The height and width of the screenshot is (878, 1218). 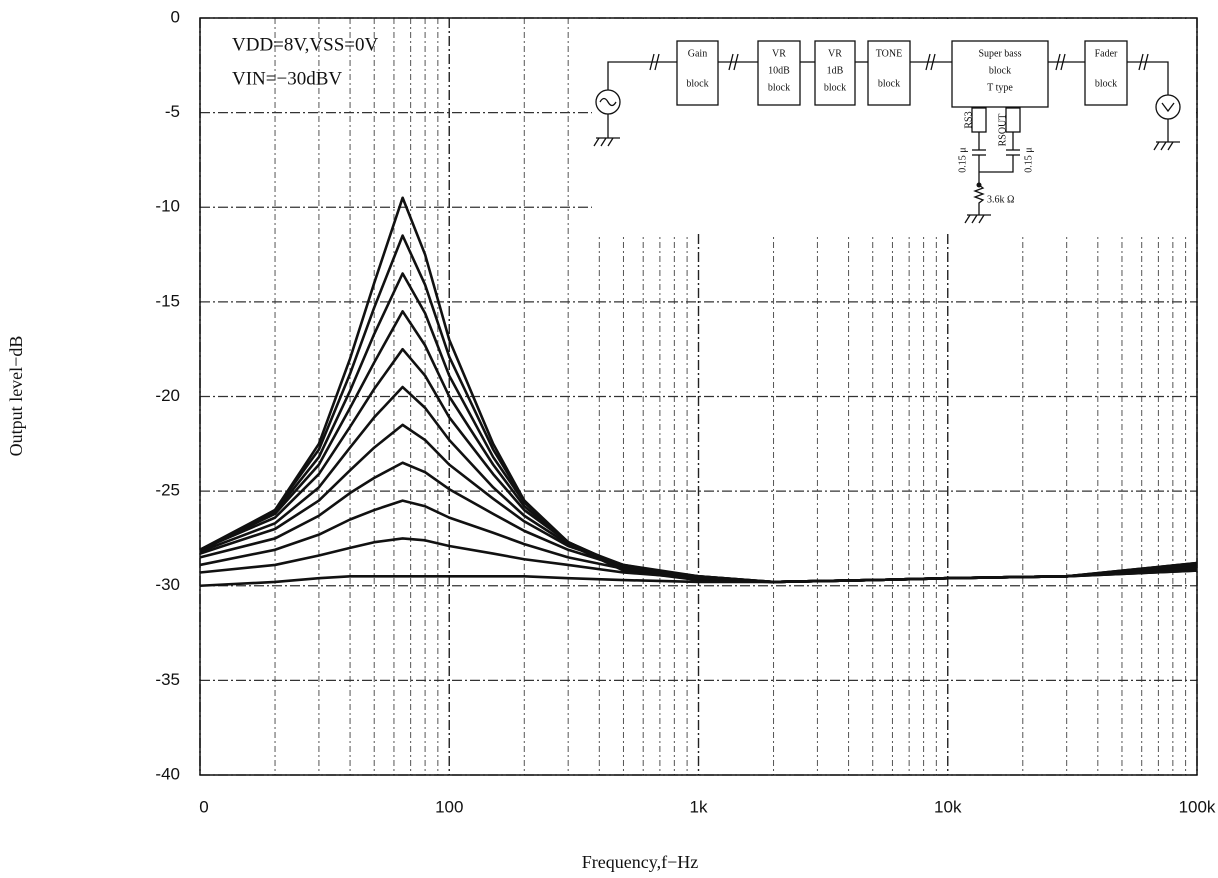 What do you see at coordinates (167, 300) in the screenshot?
I see `y-tick-label: -15` at bounding box center [167, 300].